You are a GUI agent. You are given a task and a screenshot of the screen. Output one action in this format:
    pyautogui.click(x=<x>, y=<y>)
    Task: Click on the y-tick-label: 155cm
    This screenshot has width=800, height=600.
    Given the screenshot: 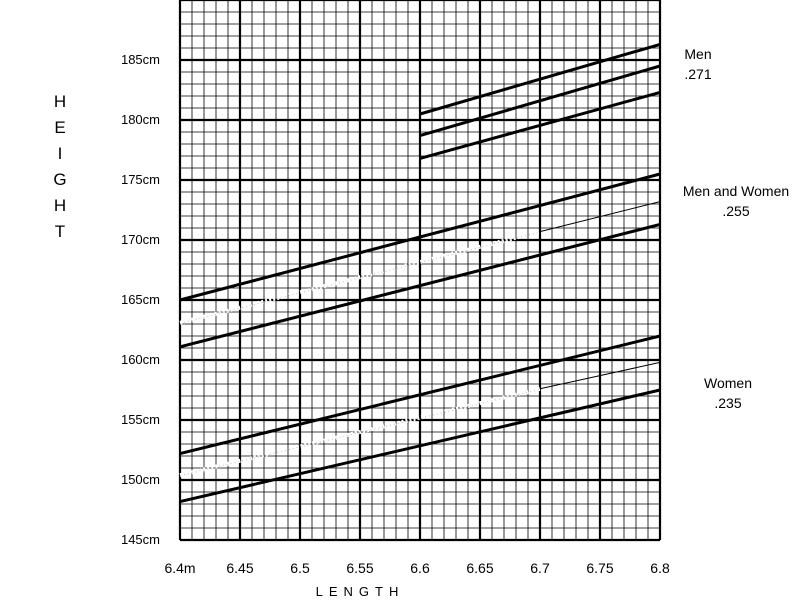 What is the action you would take?
    pyautogui.click(x=140, y=419)
    